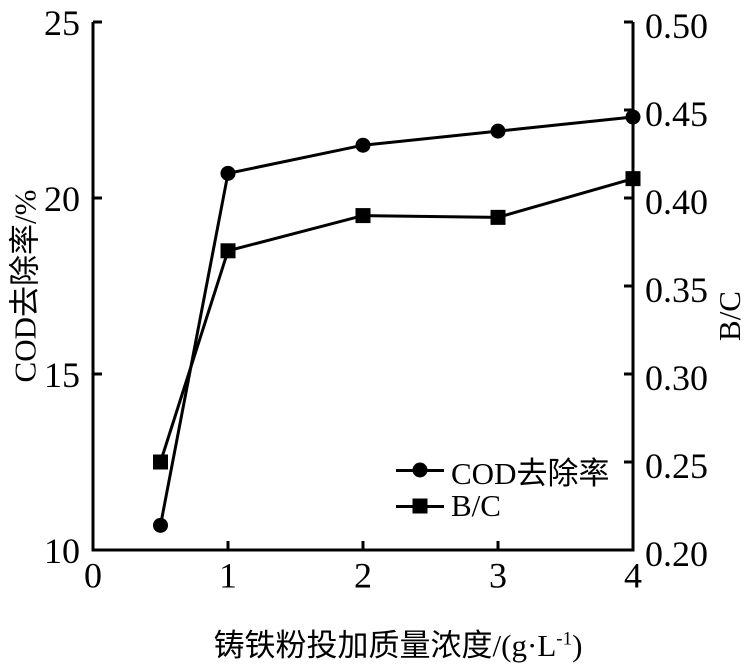  I want to click on legend-label-cod: COD去除率, so click(530, 473).